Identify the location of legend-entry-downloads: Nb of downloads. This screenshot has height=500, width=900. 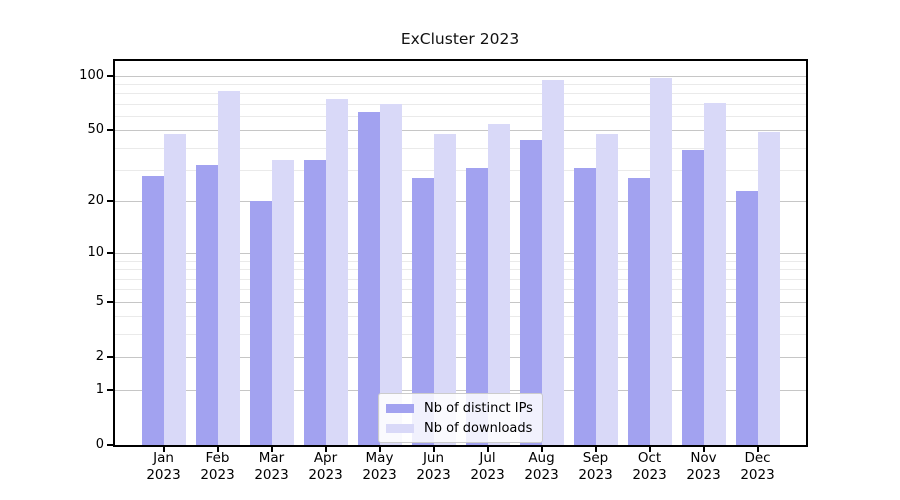
(459, 428).